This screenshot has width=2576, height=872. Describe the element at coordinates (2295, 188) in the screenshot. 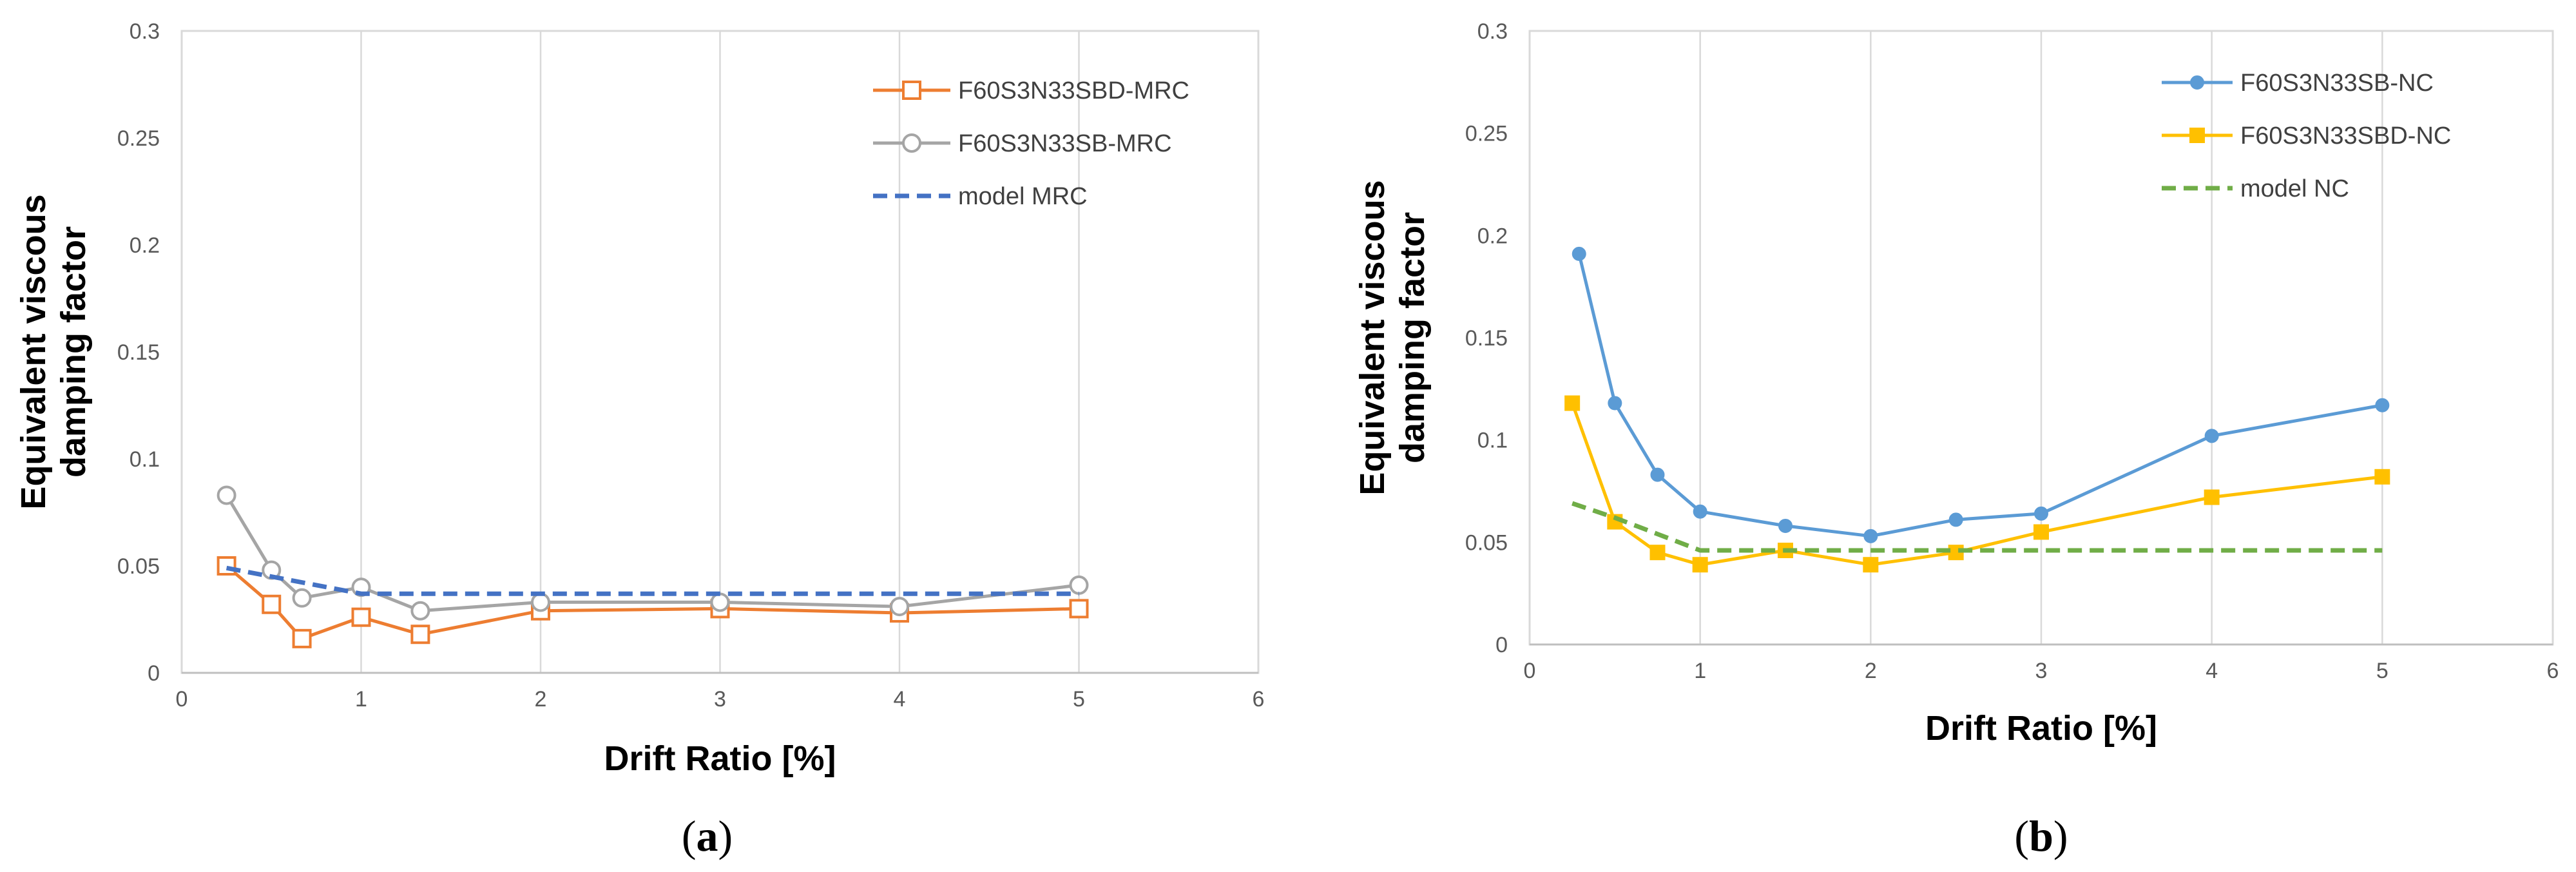

I see `legend-label-2: model NC` at that location.